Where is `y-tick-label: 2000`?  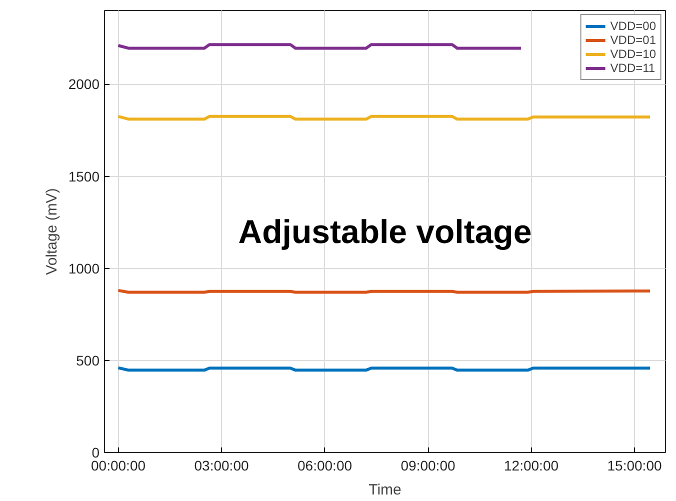 y-tick-label: 2000 is located at coordinates (84, 84).